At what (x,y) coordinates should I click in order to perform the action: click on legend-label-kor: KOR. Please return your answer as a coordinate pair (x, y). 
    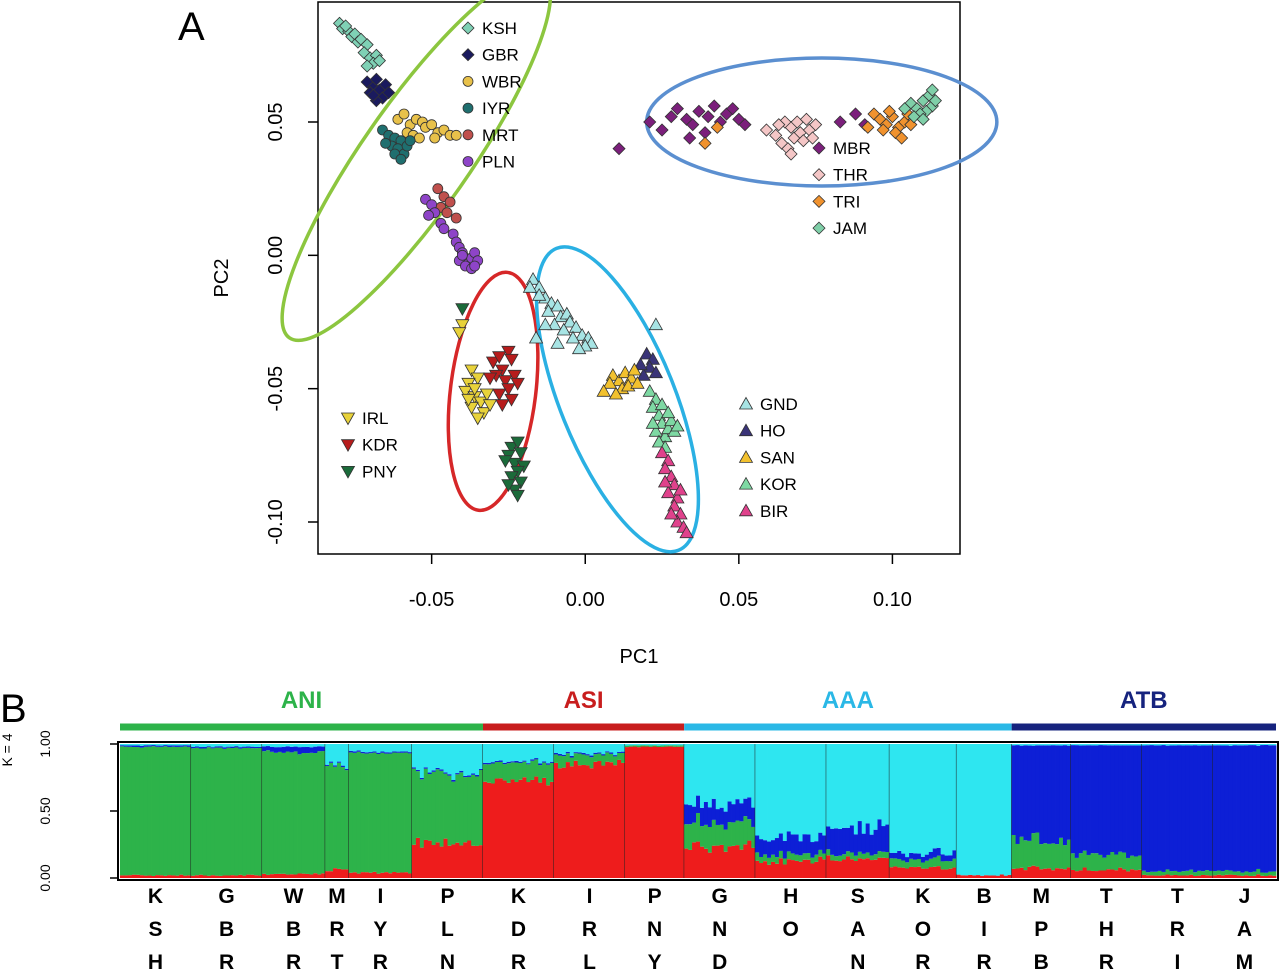
    Looking at the image, I should click on (778, 484).